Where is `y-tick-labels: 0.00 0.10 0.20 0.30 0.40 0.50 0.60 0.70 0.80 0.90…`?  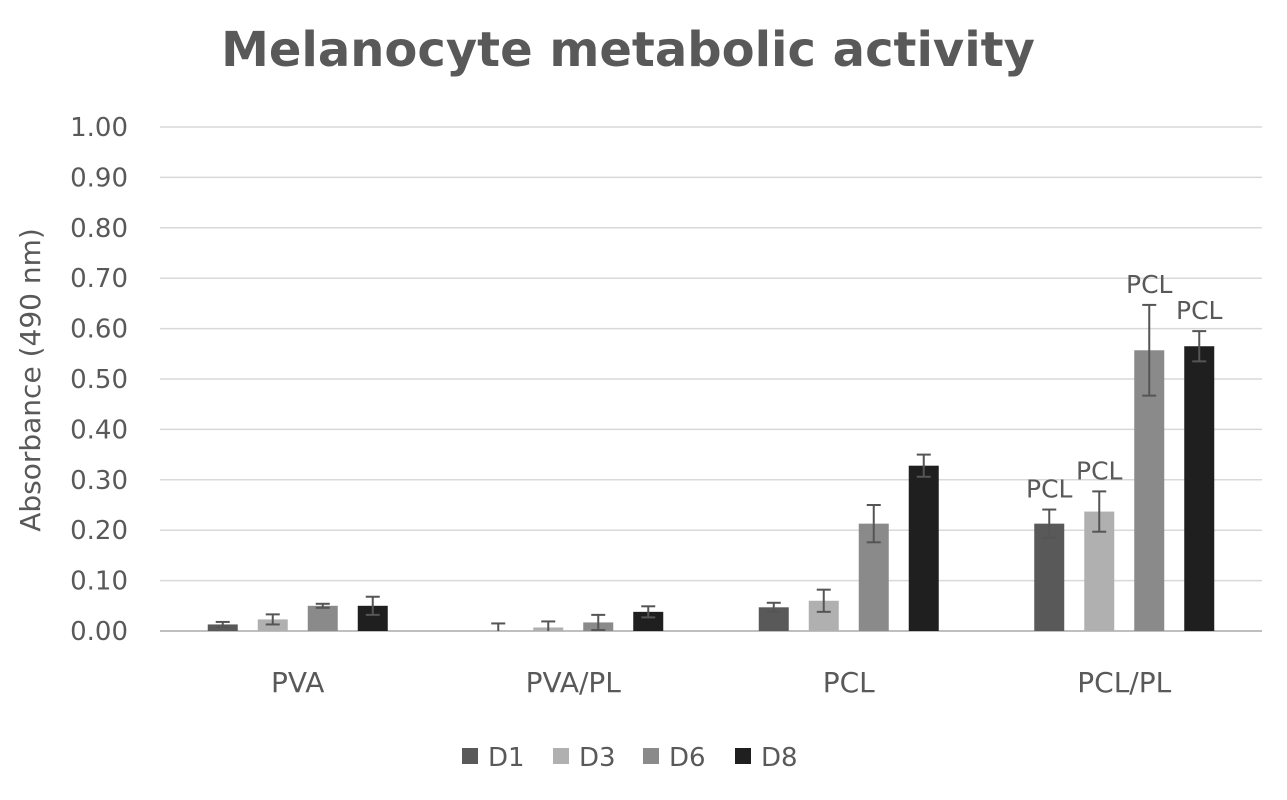 y-tick-labels: 0.00 0.10 0.20 0.30 0.40 0.50 0.60 0.70 0.80 0.90… is located at coordinates (99, 380).